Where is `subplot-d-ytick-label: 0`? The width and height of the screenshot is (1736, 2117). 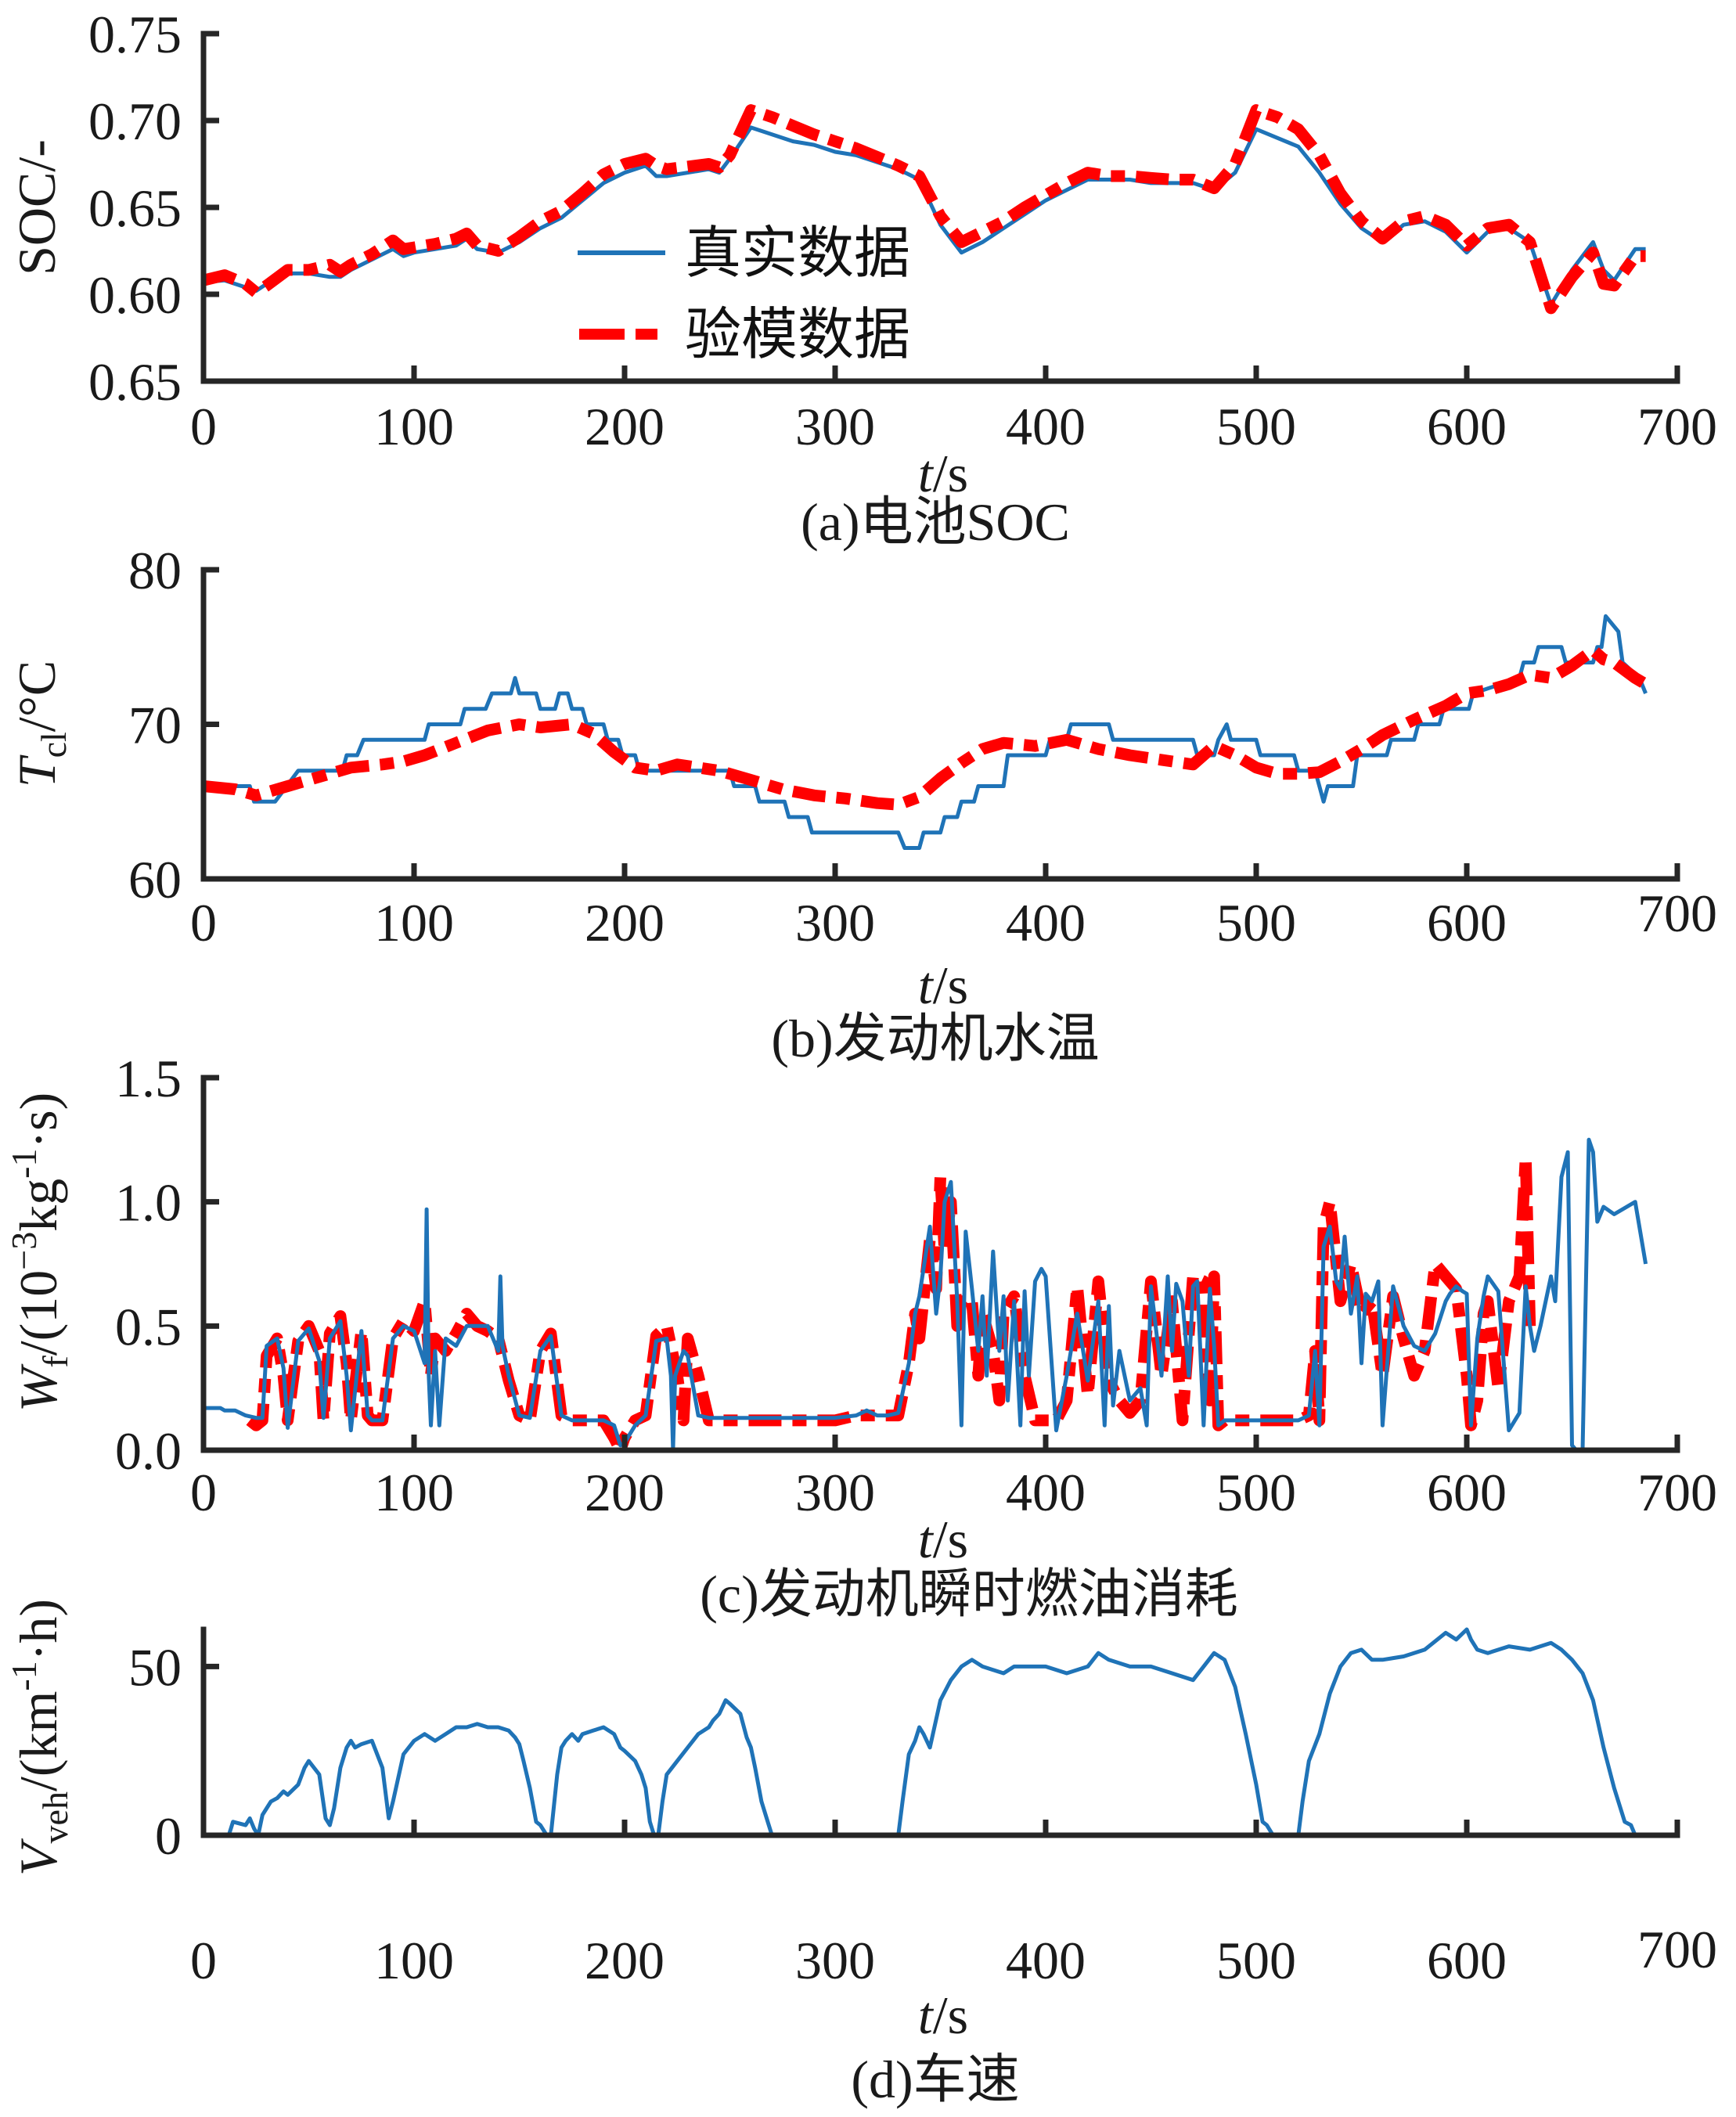 subplot-d-ytick-label: 0 is located at coordinates (168, 1836).